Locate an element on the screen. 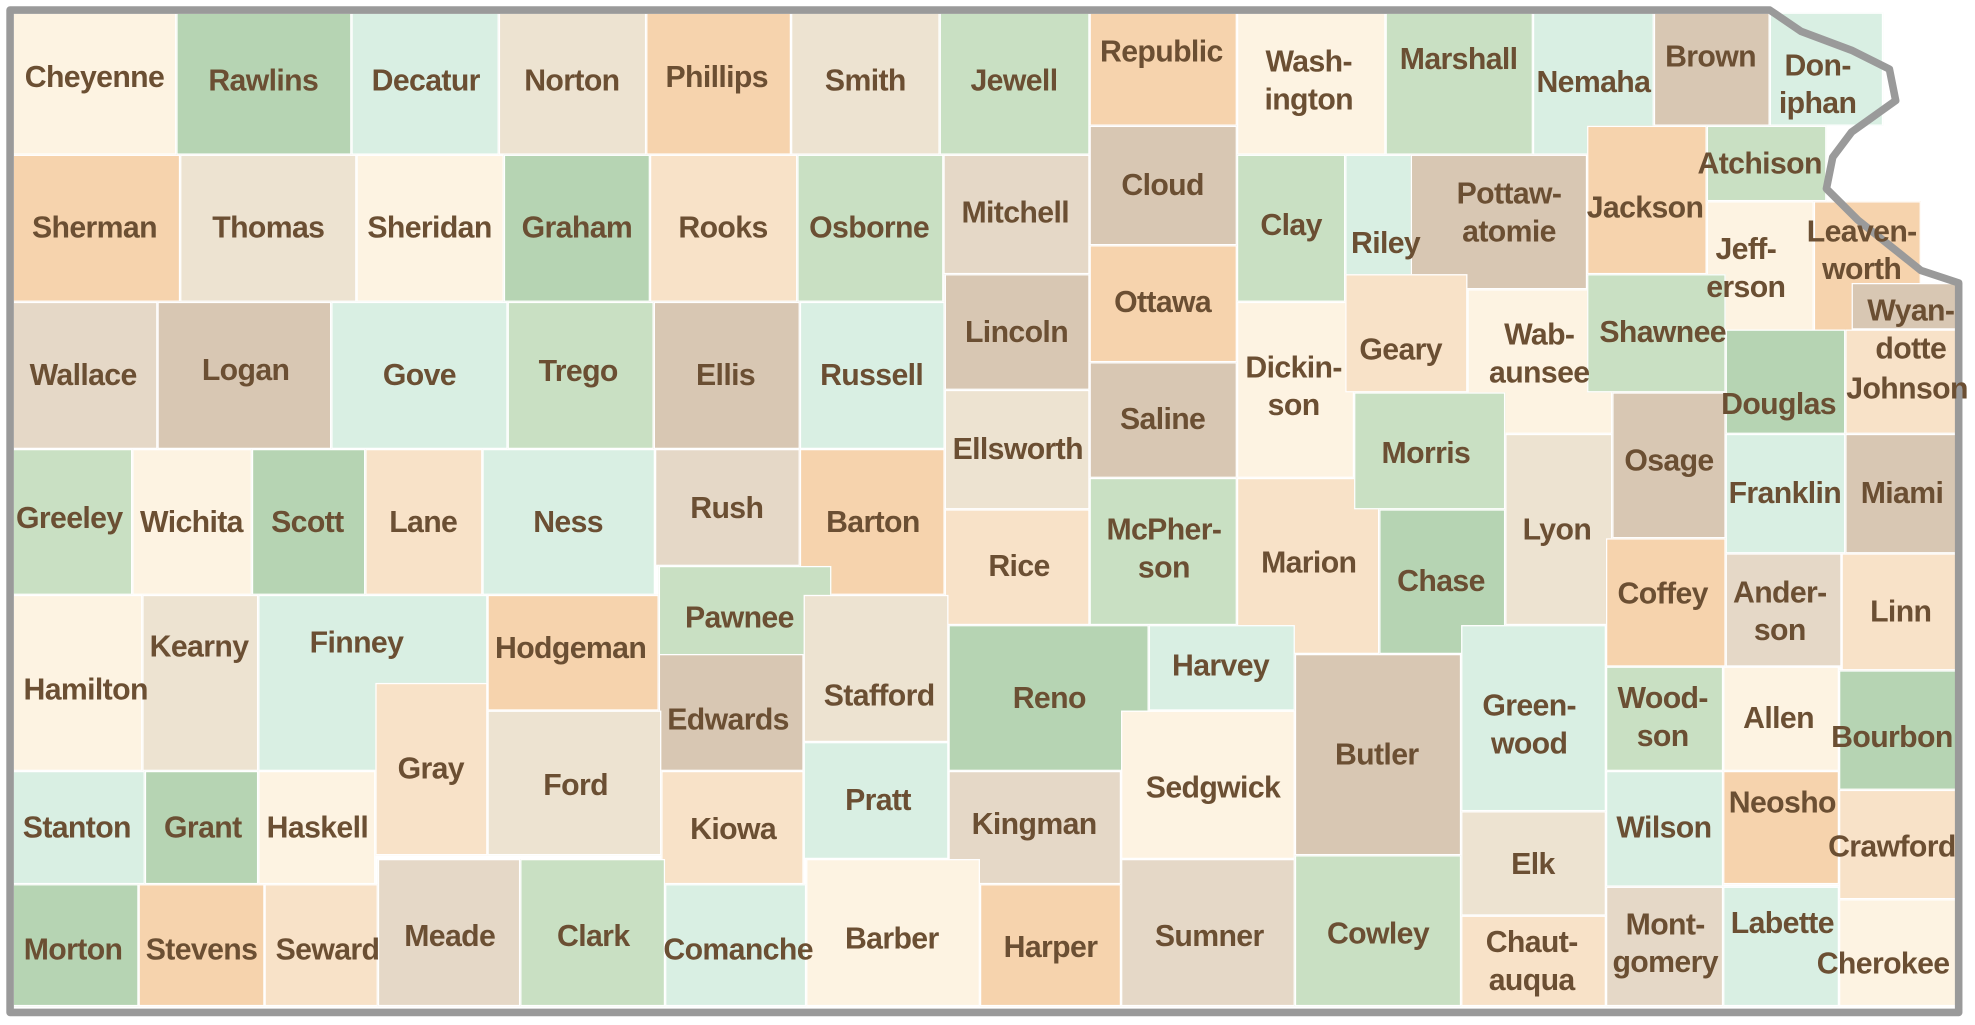 The height and width of the screenshot is (1025, 1975). county-osage is located at coordinates (1669, 465).